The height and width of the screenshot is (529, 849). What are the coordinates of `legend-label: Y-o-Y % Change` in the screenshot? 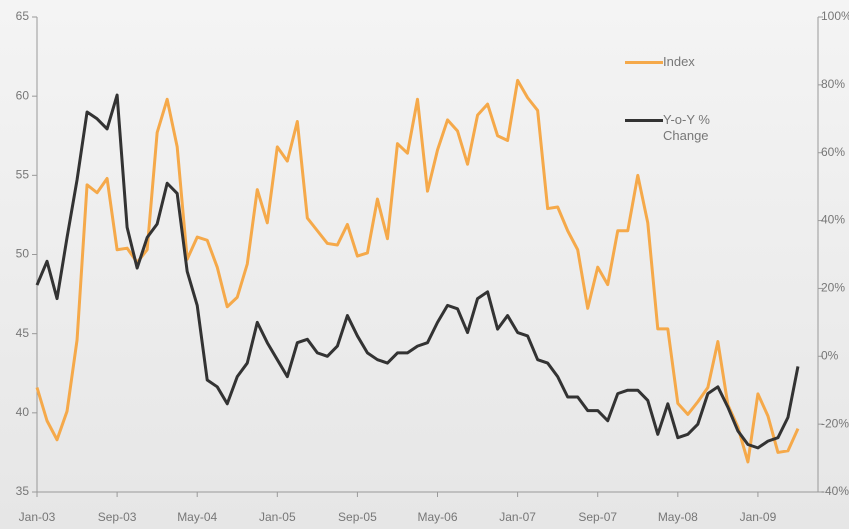 It's located at (686, 127).